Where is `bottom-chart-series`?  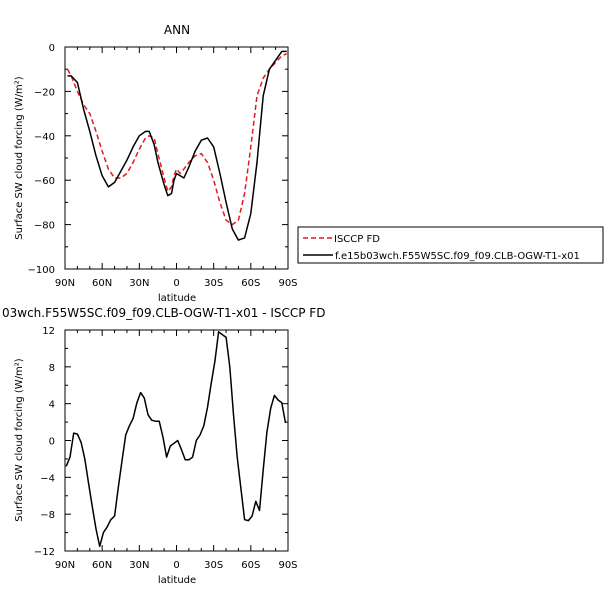
bottom-chart-series is located at coordinates (176, 439).